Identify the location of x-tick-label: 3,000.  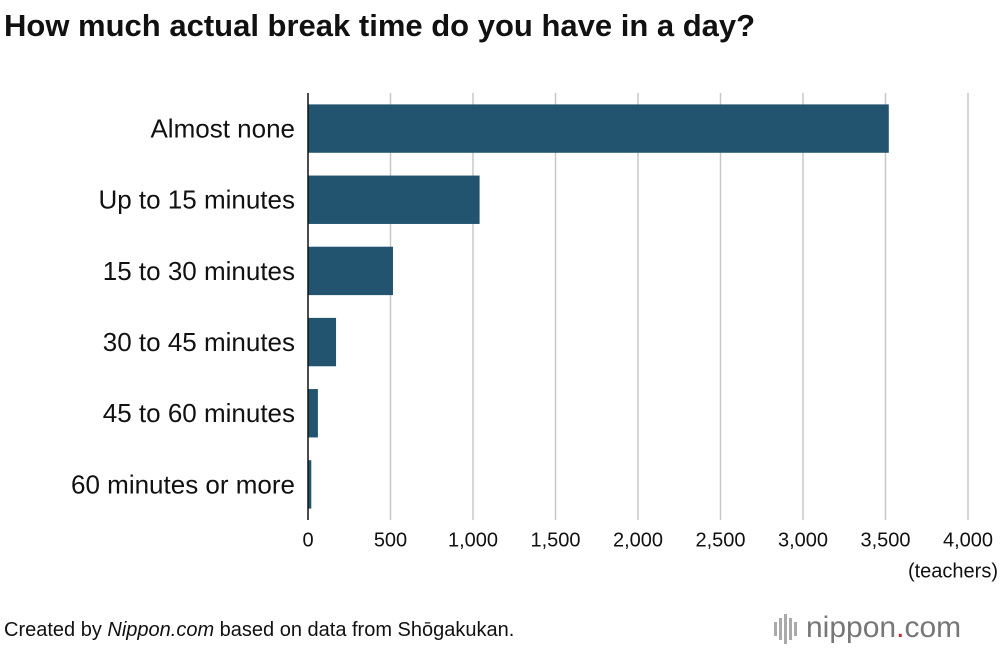
(803, 540).